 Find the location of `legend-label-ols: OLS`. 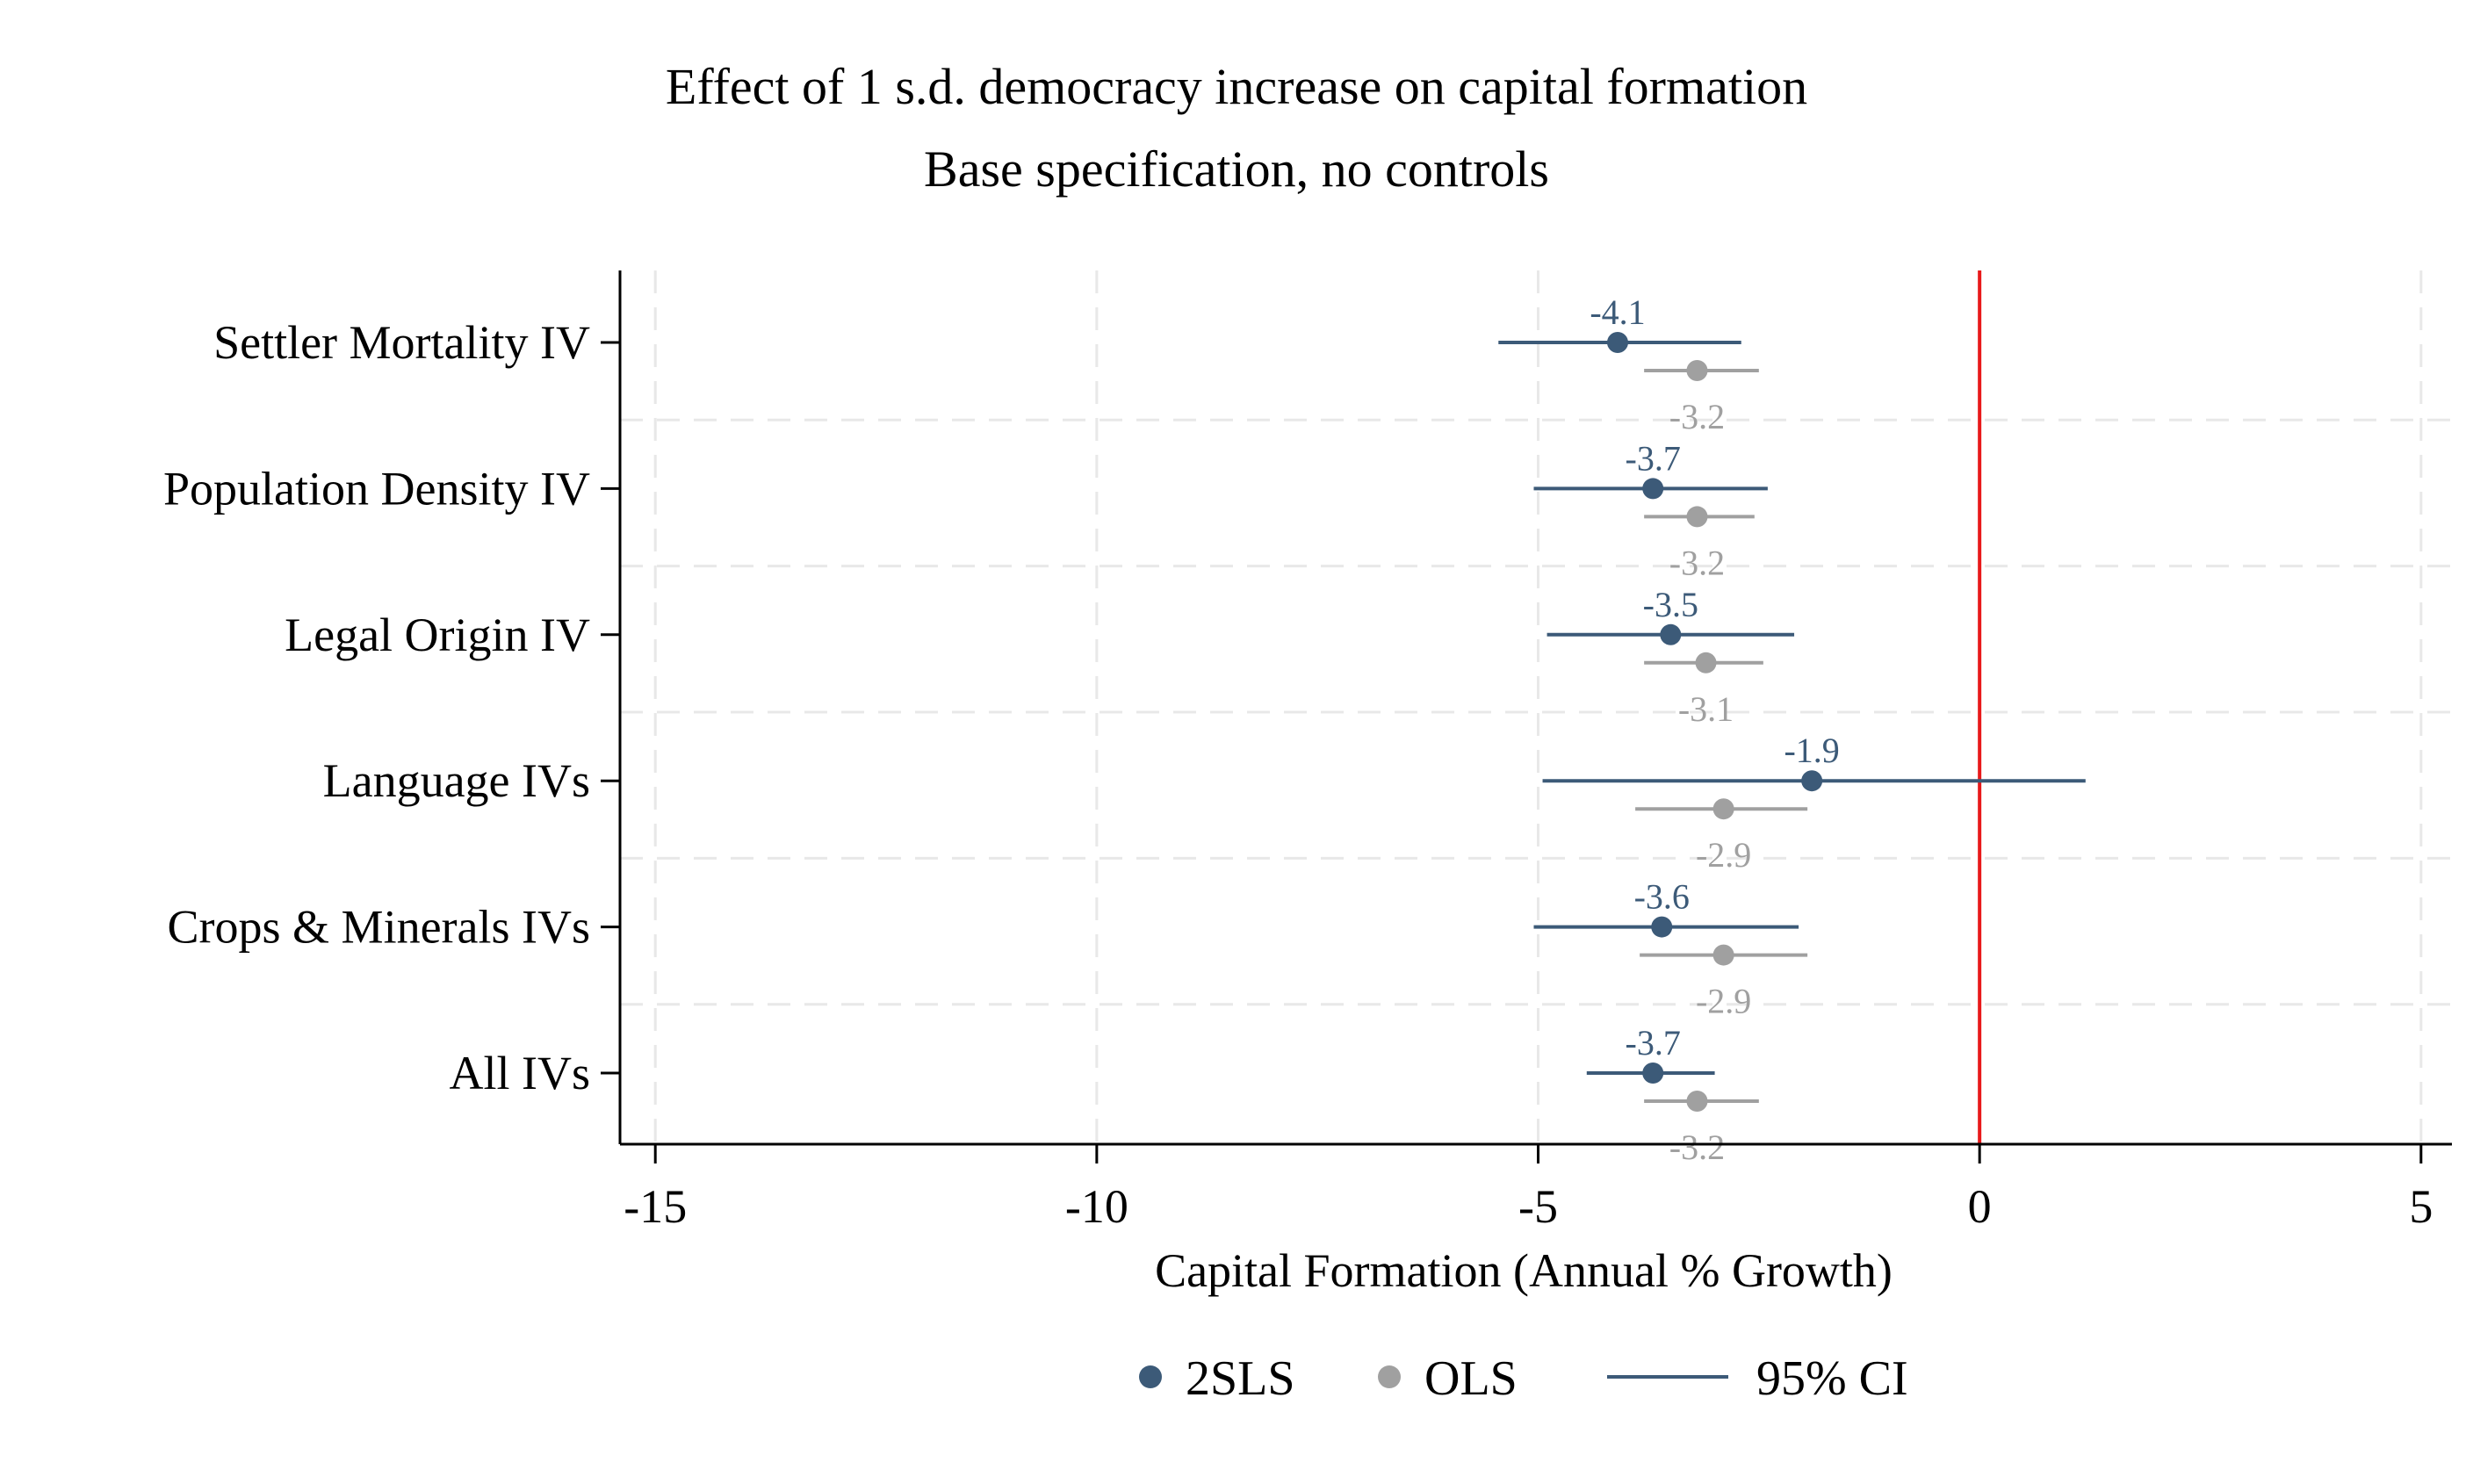

legend-label-ols: OLS is located at coordinates (1471, 1378).